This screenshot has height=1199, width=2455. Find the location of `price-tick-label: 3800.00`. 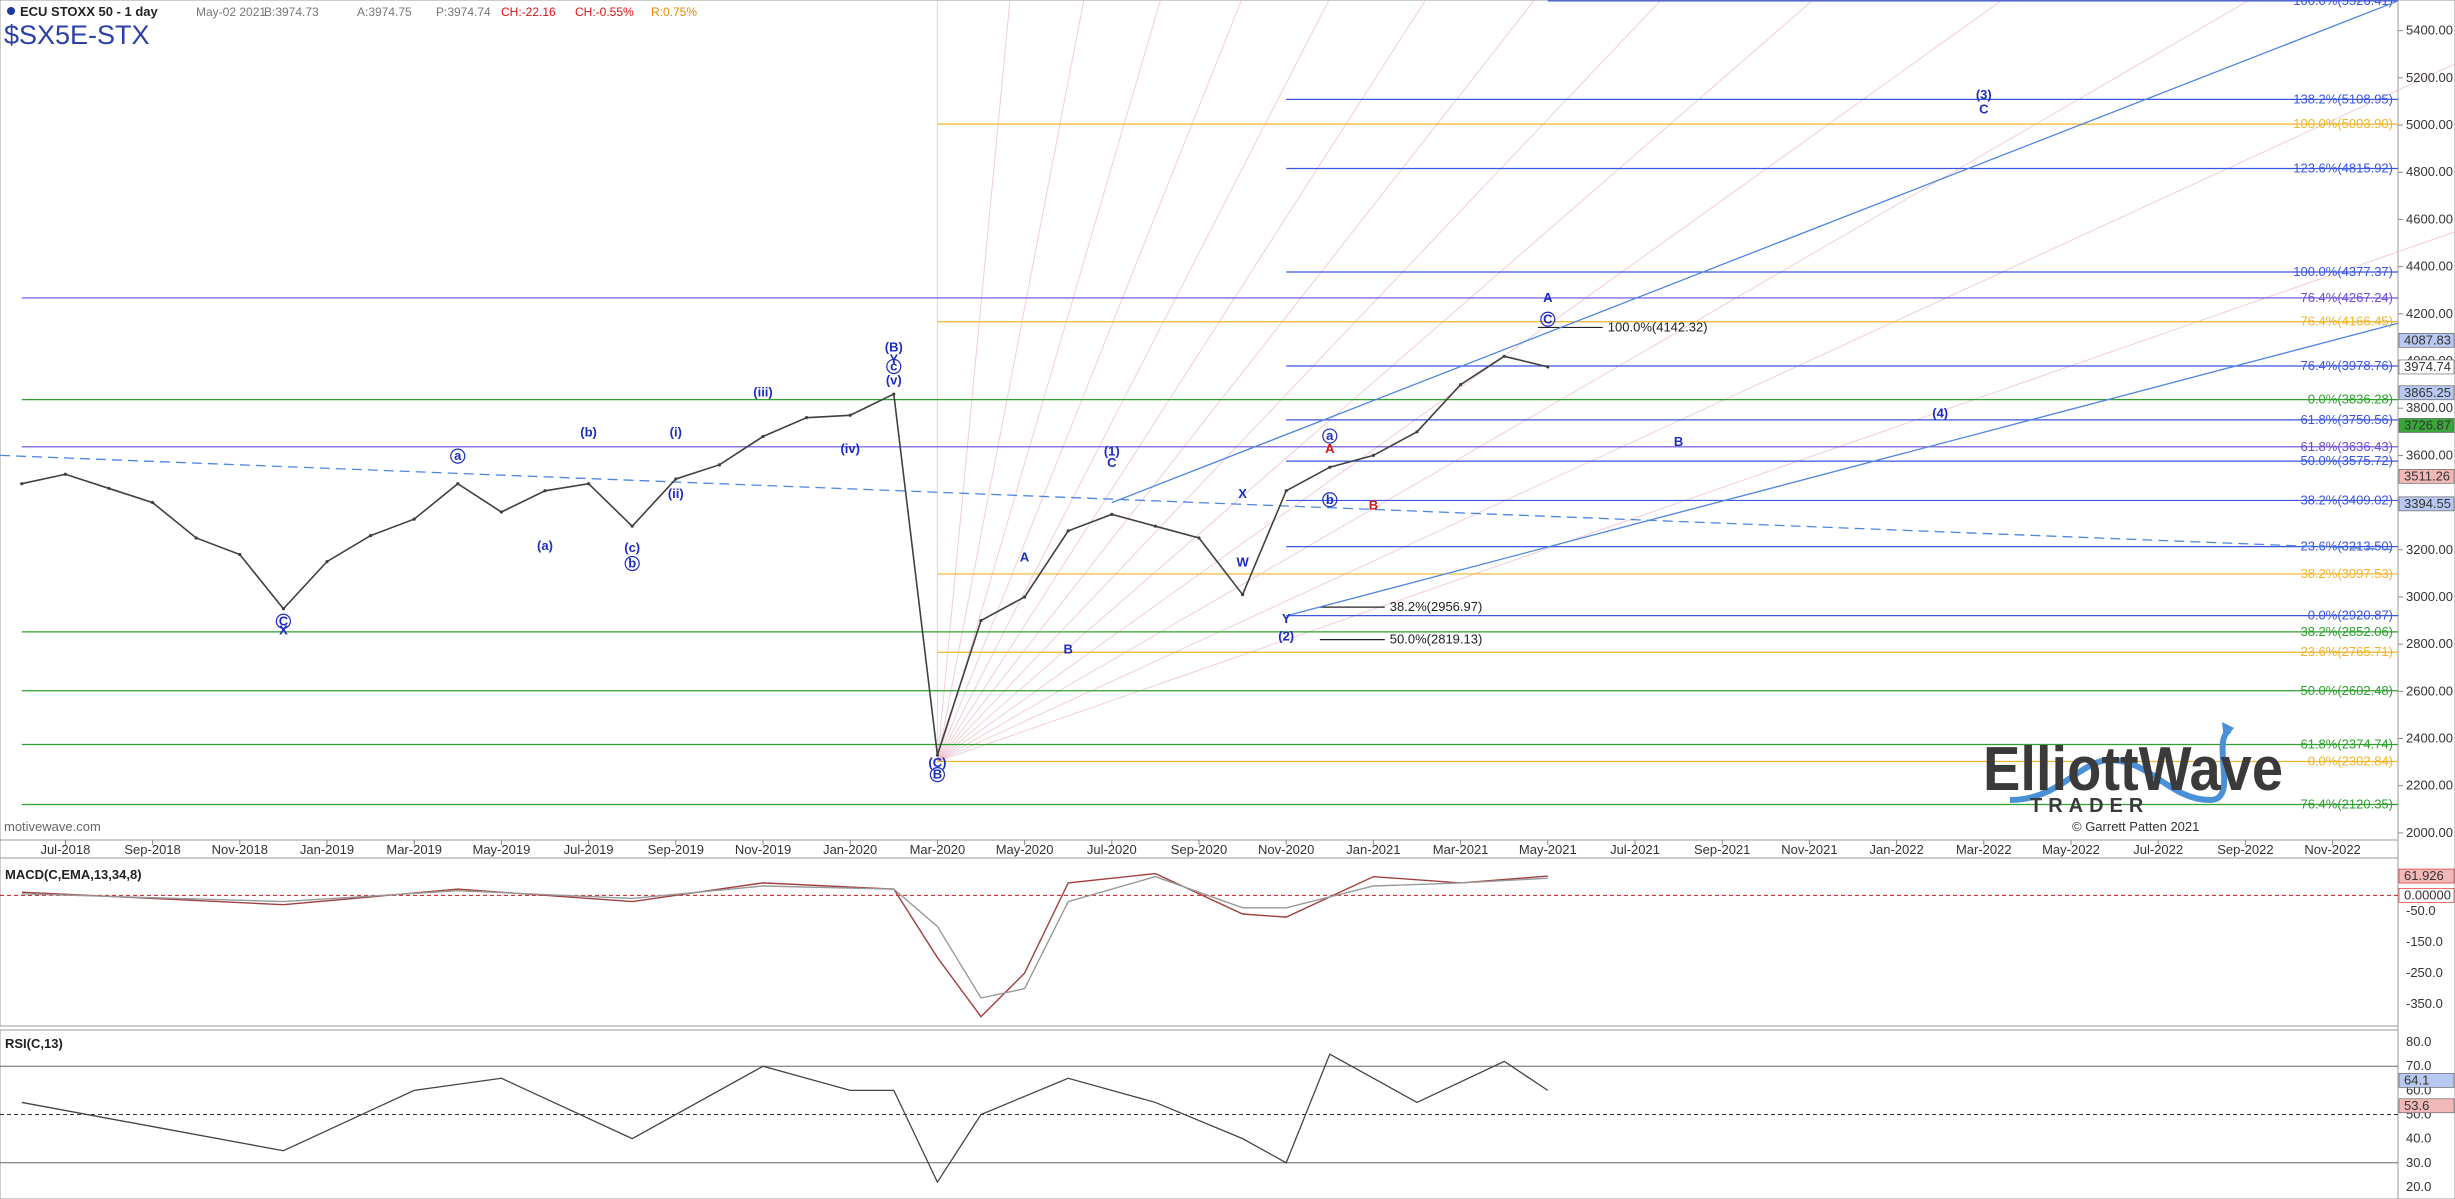

price-tick-label: 3800.00 is located at coordinates (2429, 407).